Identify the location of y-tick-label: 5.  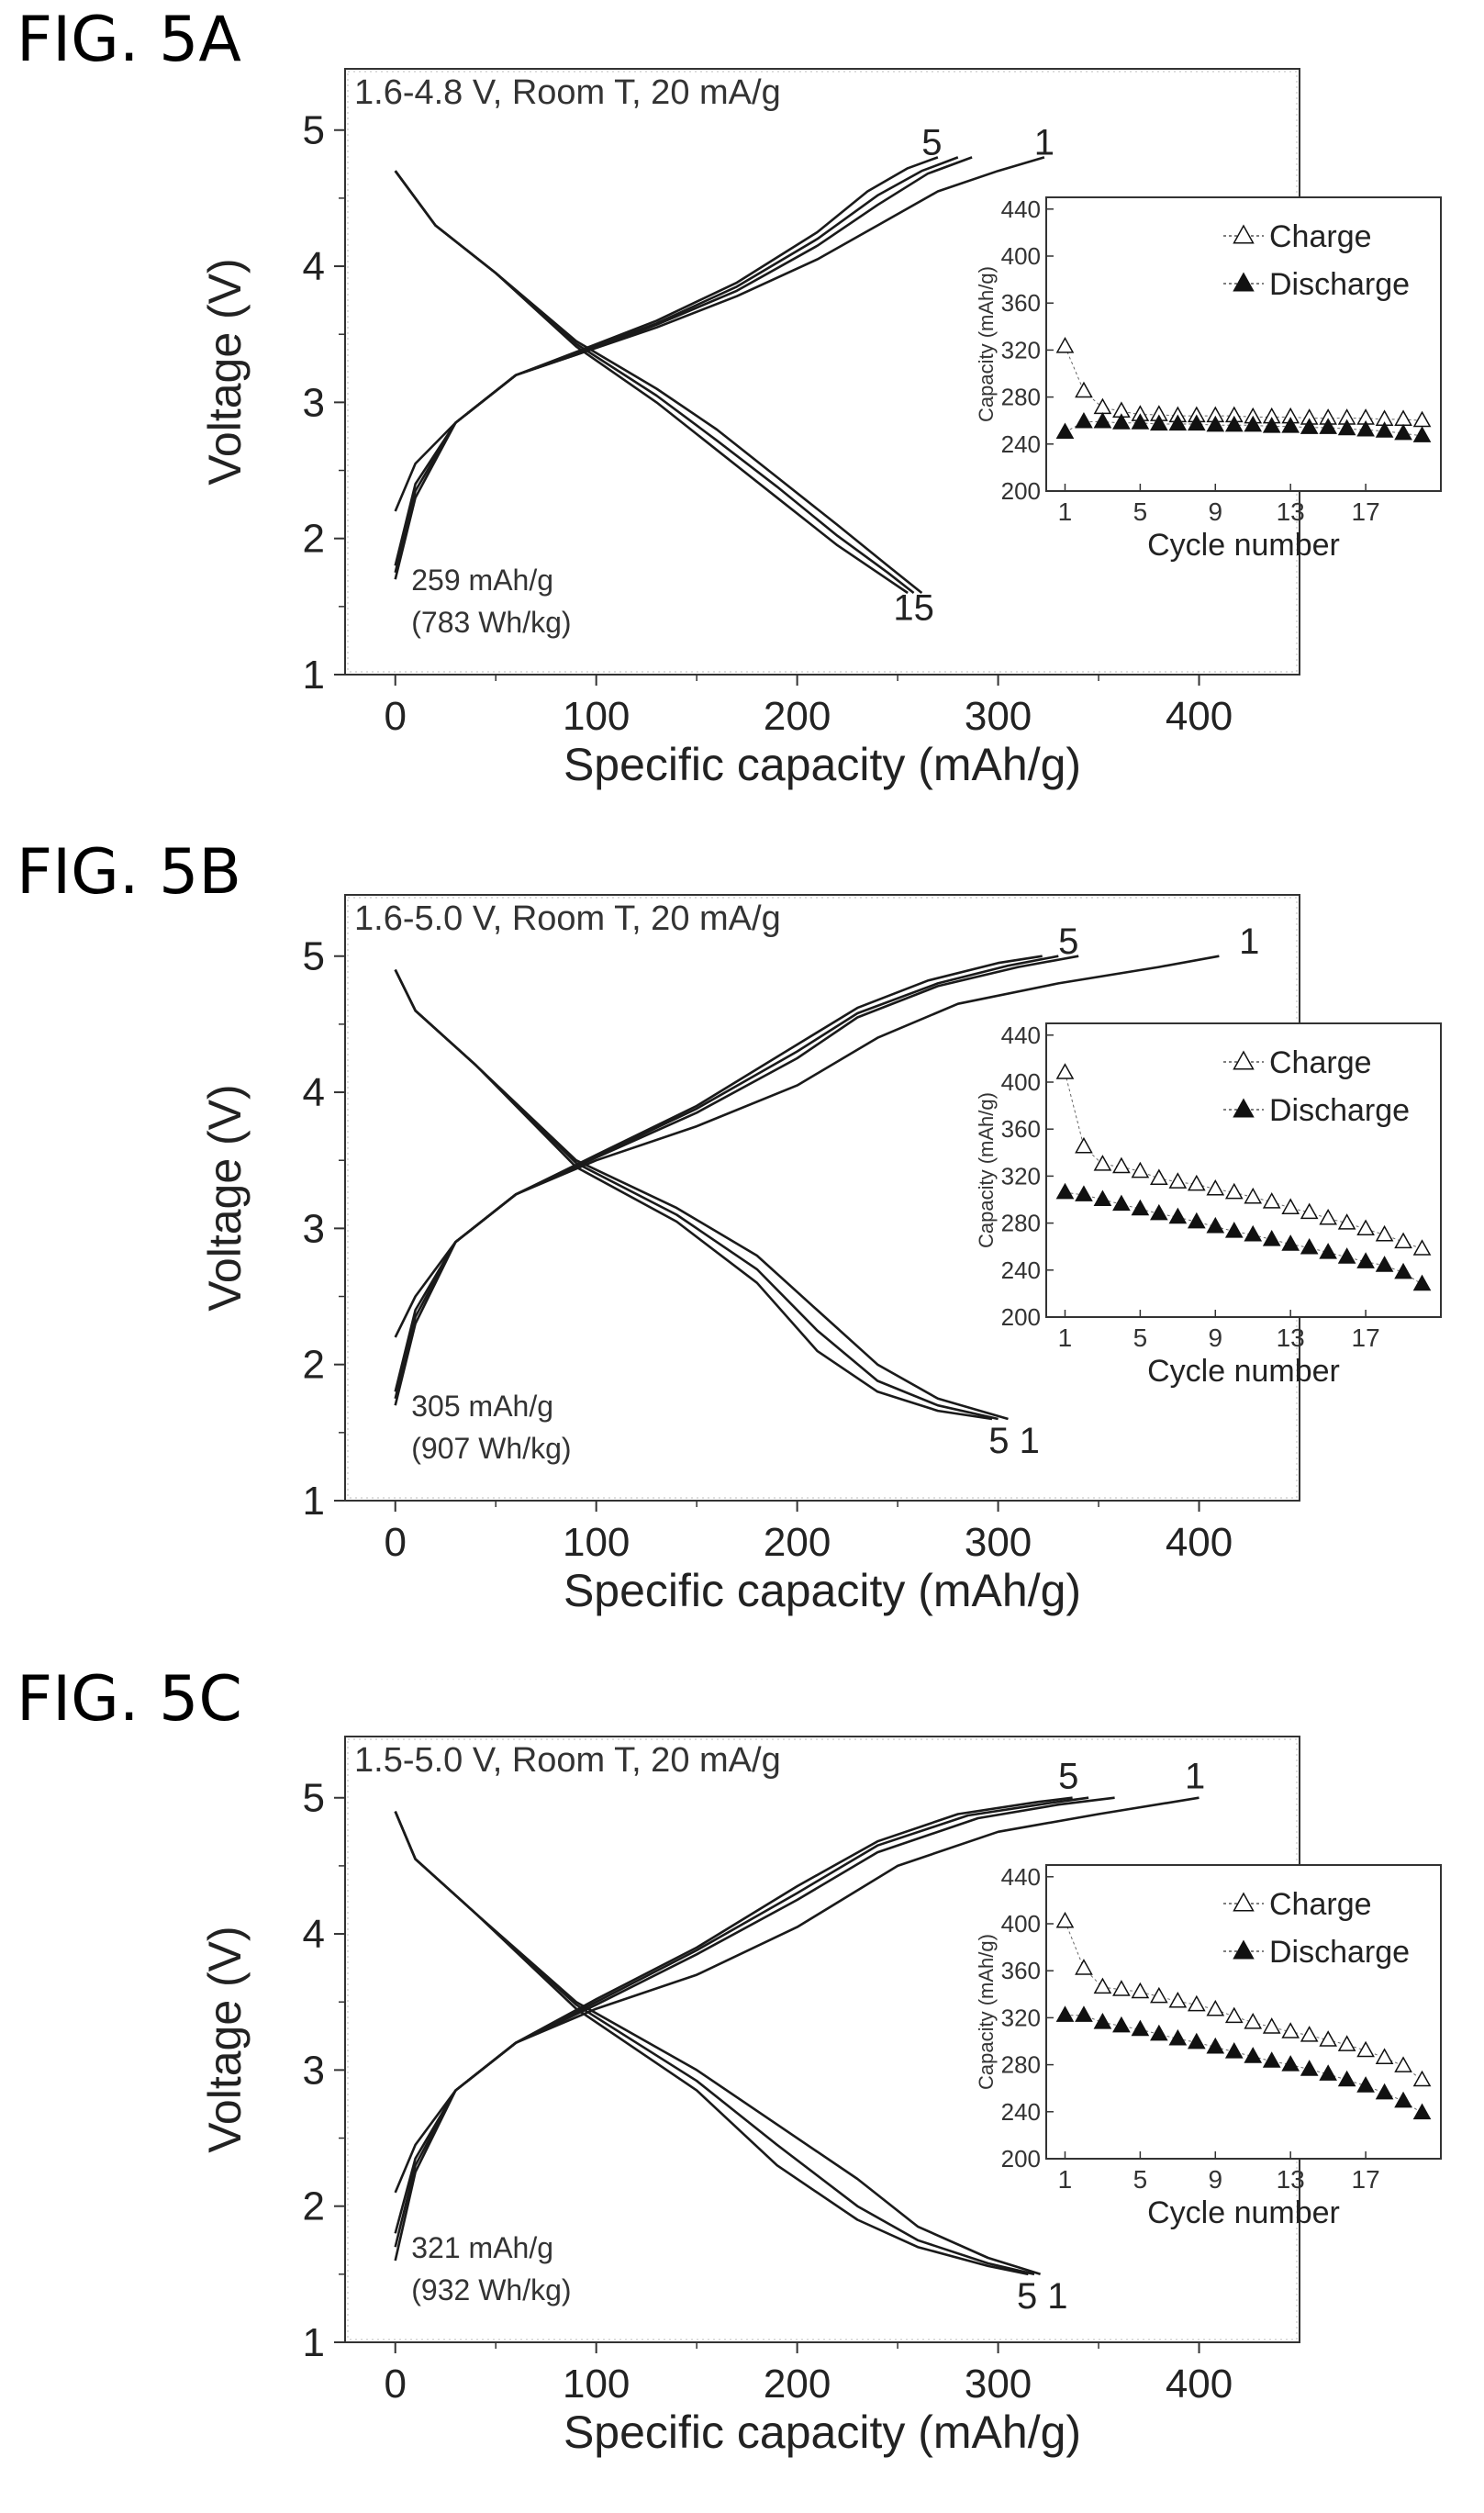
(314, 956).